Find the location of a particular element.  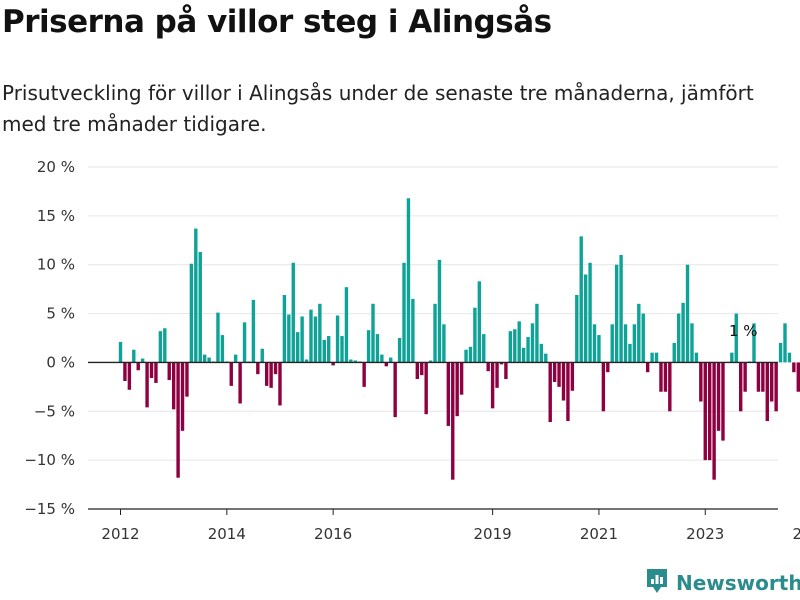

x-tick-label: 2025 is located at coordinates (796, 534).